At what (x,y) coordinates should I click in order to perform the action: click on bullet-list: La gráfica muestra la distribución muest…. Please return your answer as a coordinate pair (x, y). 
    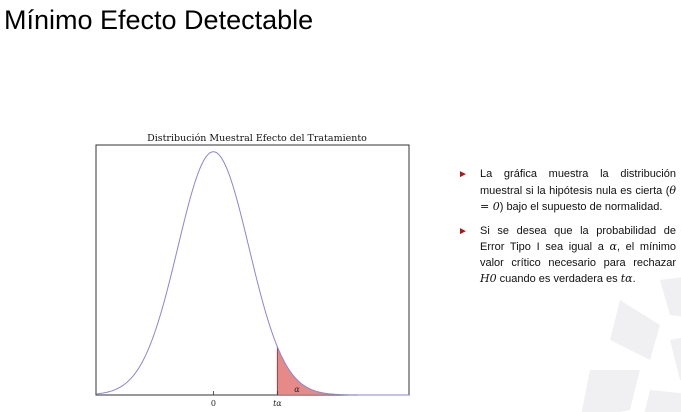
    Looking at the image, I should click on (567, 231).